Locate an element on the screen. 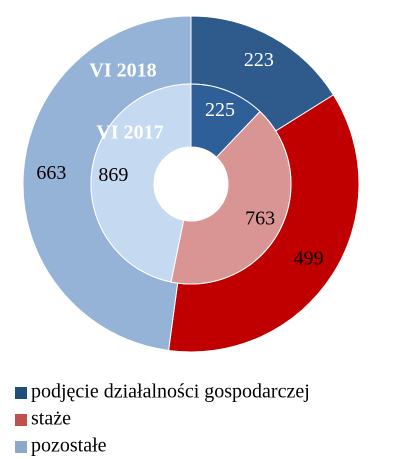 This screenshot has width=403, height=459. data-label: 223 is located at coordinates (259, 60).